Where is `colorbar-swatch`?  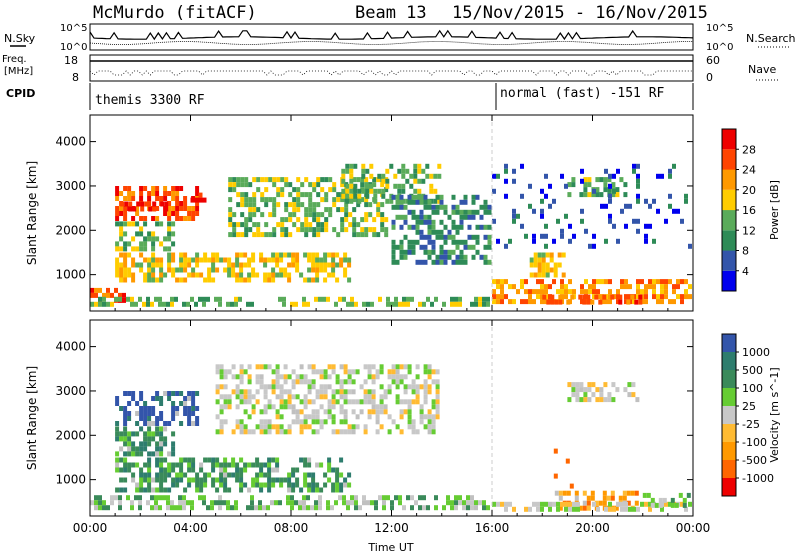 colorbar-swatch is located at coordinates (729, 433).